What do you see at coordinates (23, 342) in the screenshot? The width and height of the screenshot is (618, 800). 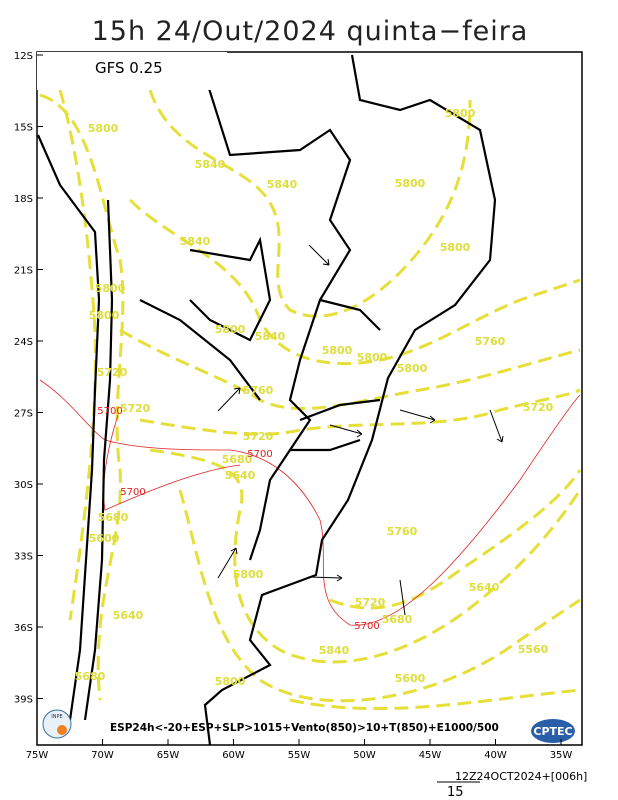 I see `lat-label: 24S` at bounding box center [23, 342].